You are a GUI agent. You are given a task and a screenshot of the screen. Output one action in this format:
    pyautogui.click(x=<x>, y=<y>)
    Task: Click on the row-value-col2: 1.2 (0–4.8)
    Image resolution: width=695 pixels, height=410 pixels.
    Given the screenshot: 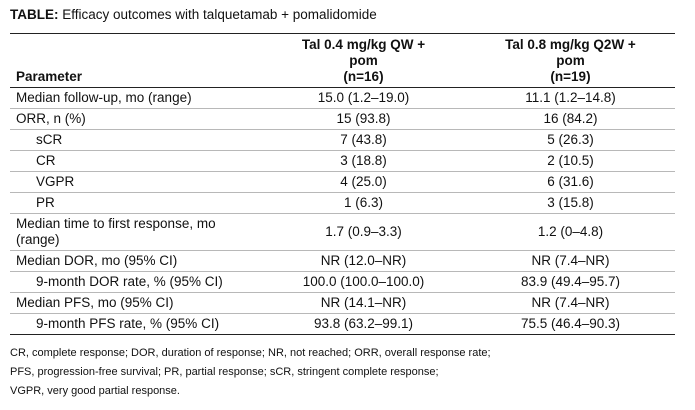 What is the action you would take?
    pyautogui.click(x=570, y=231)
    